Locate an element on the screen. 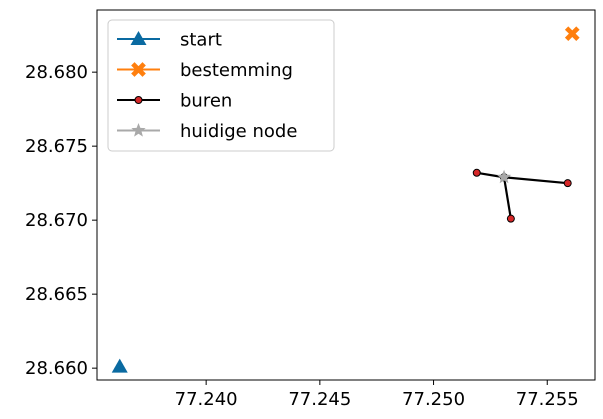 The image size is (603, 419). legend-label: start is located at coordinates (201, 40).